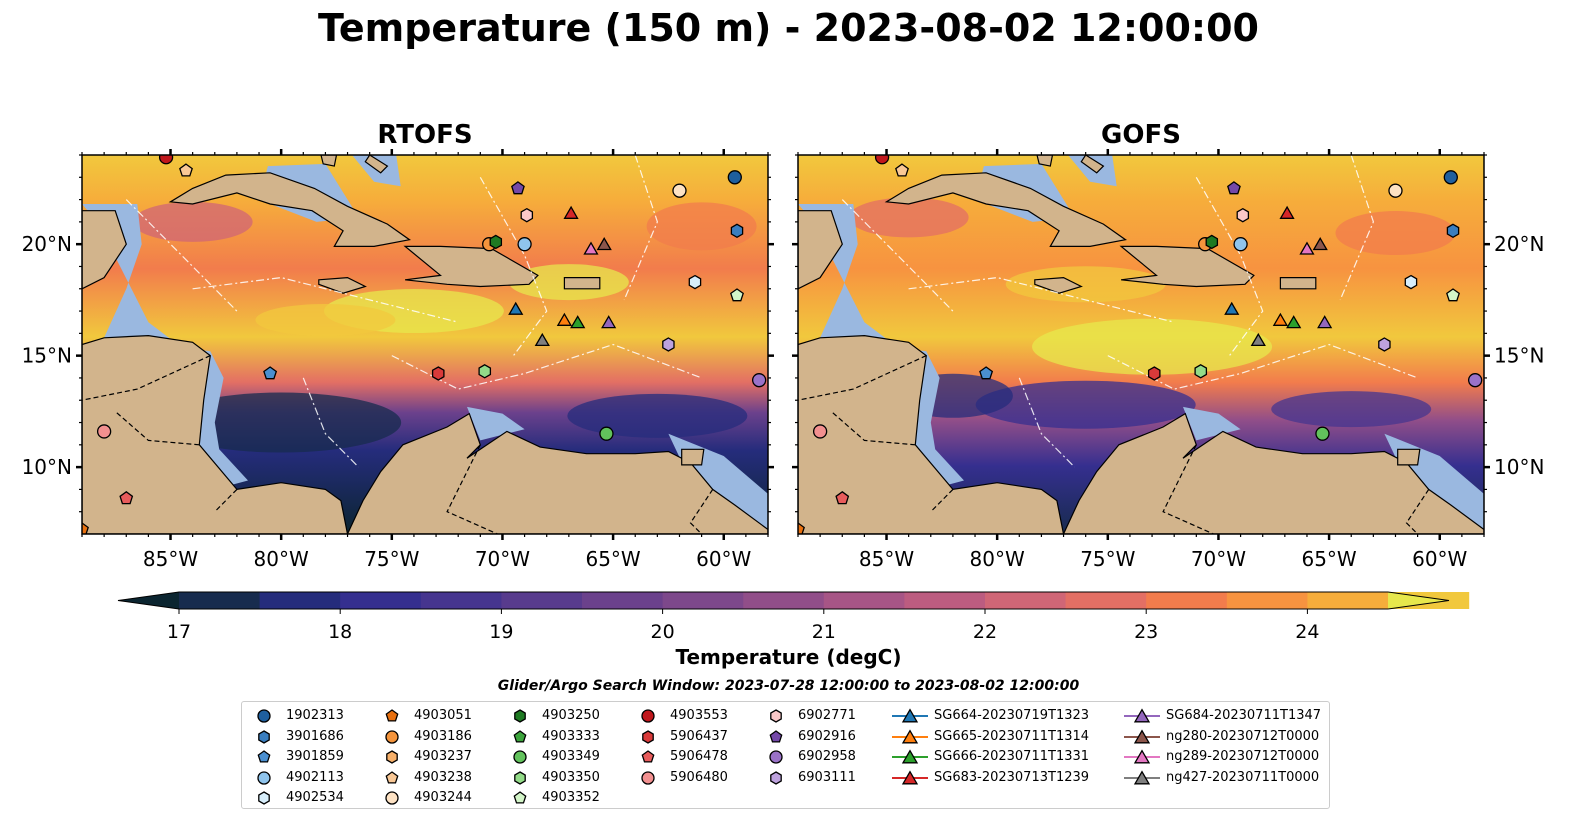 The image size is (1577, 826). I want to click on legend-label: 4902534, so click(315, 797).